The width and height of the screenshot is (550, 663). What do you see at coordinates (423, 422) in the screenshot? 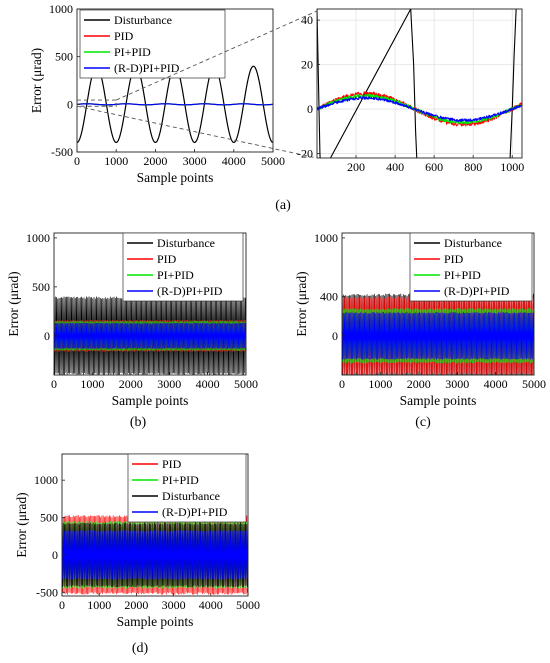
I see `panel-label: (c)` at bounding box center [423, 422].